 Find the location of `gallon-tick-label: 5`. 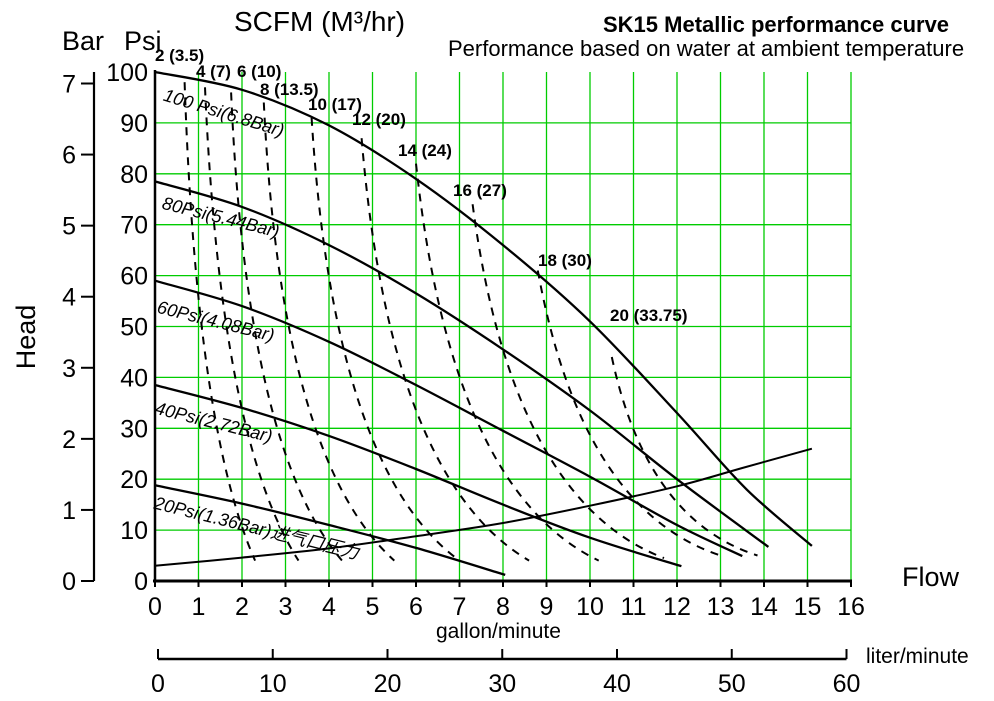

gallon-tick-label: 5 is located at coordinates (373, 607).